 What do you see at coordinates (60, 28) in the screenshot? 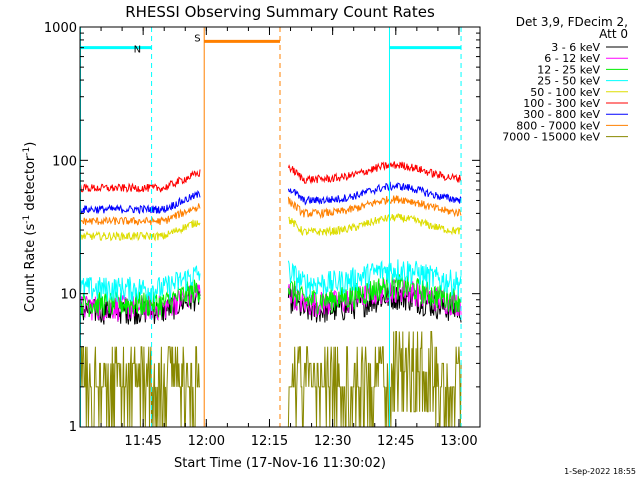
I see `y-tick-label: 1000` at bounding box center [60, 28].